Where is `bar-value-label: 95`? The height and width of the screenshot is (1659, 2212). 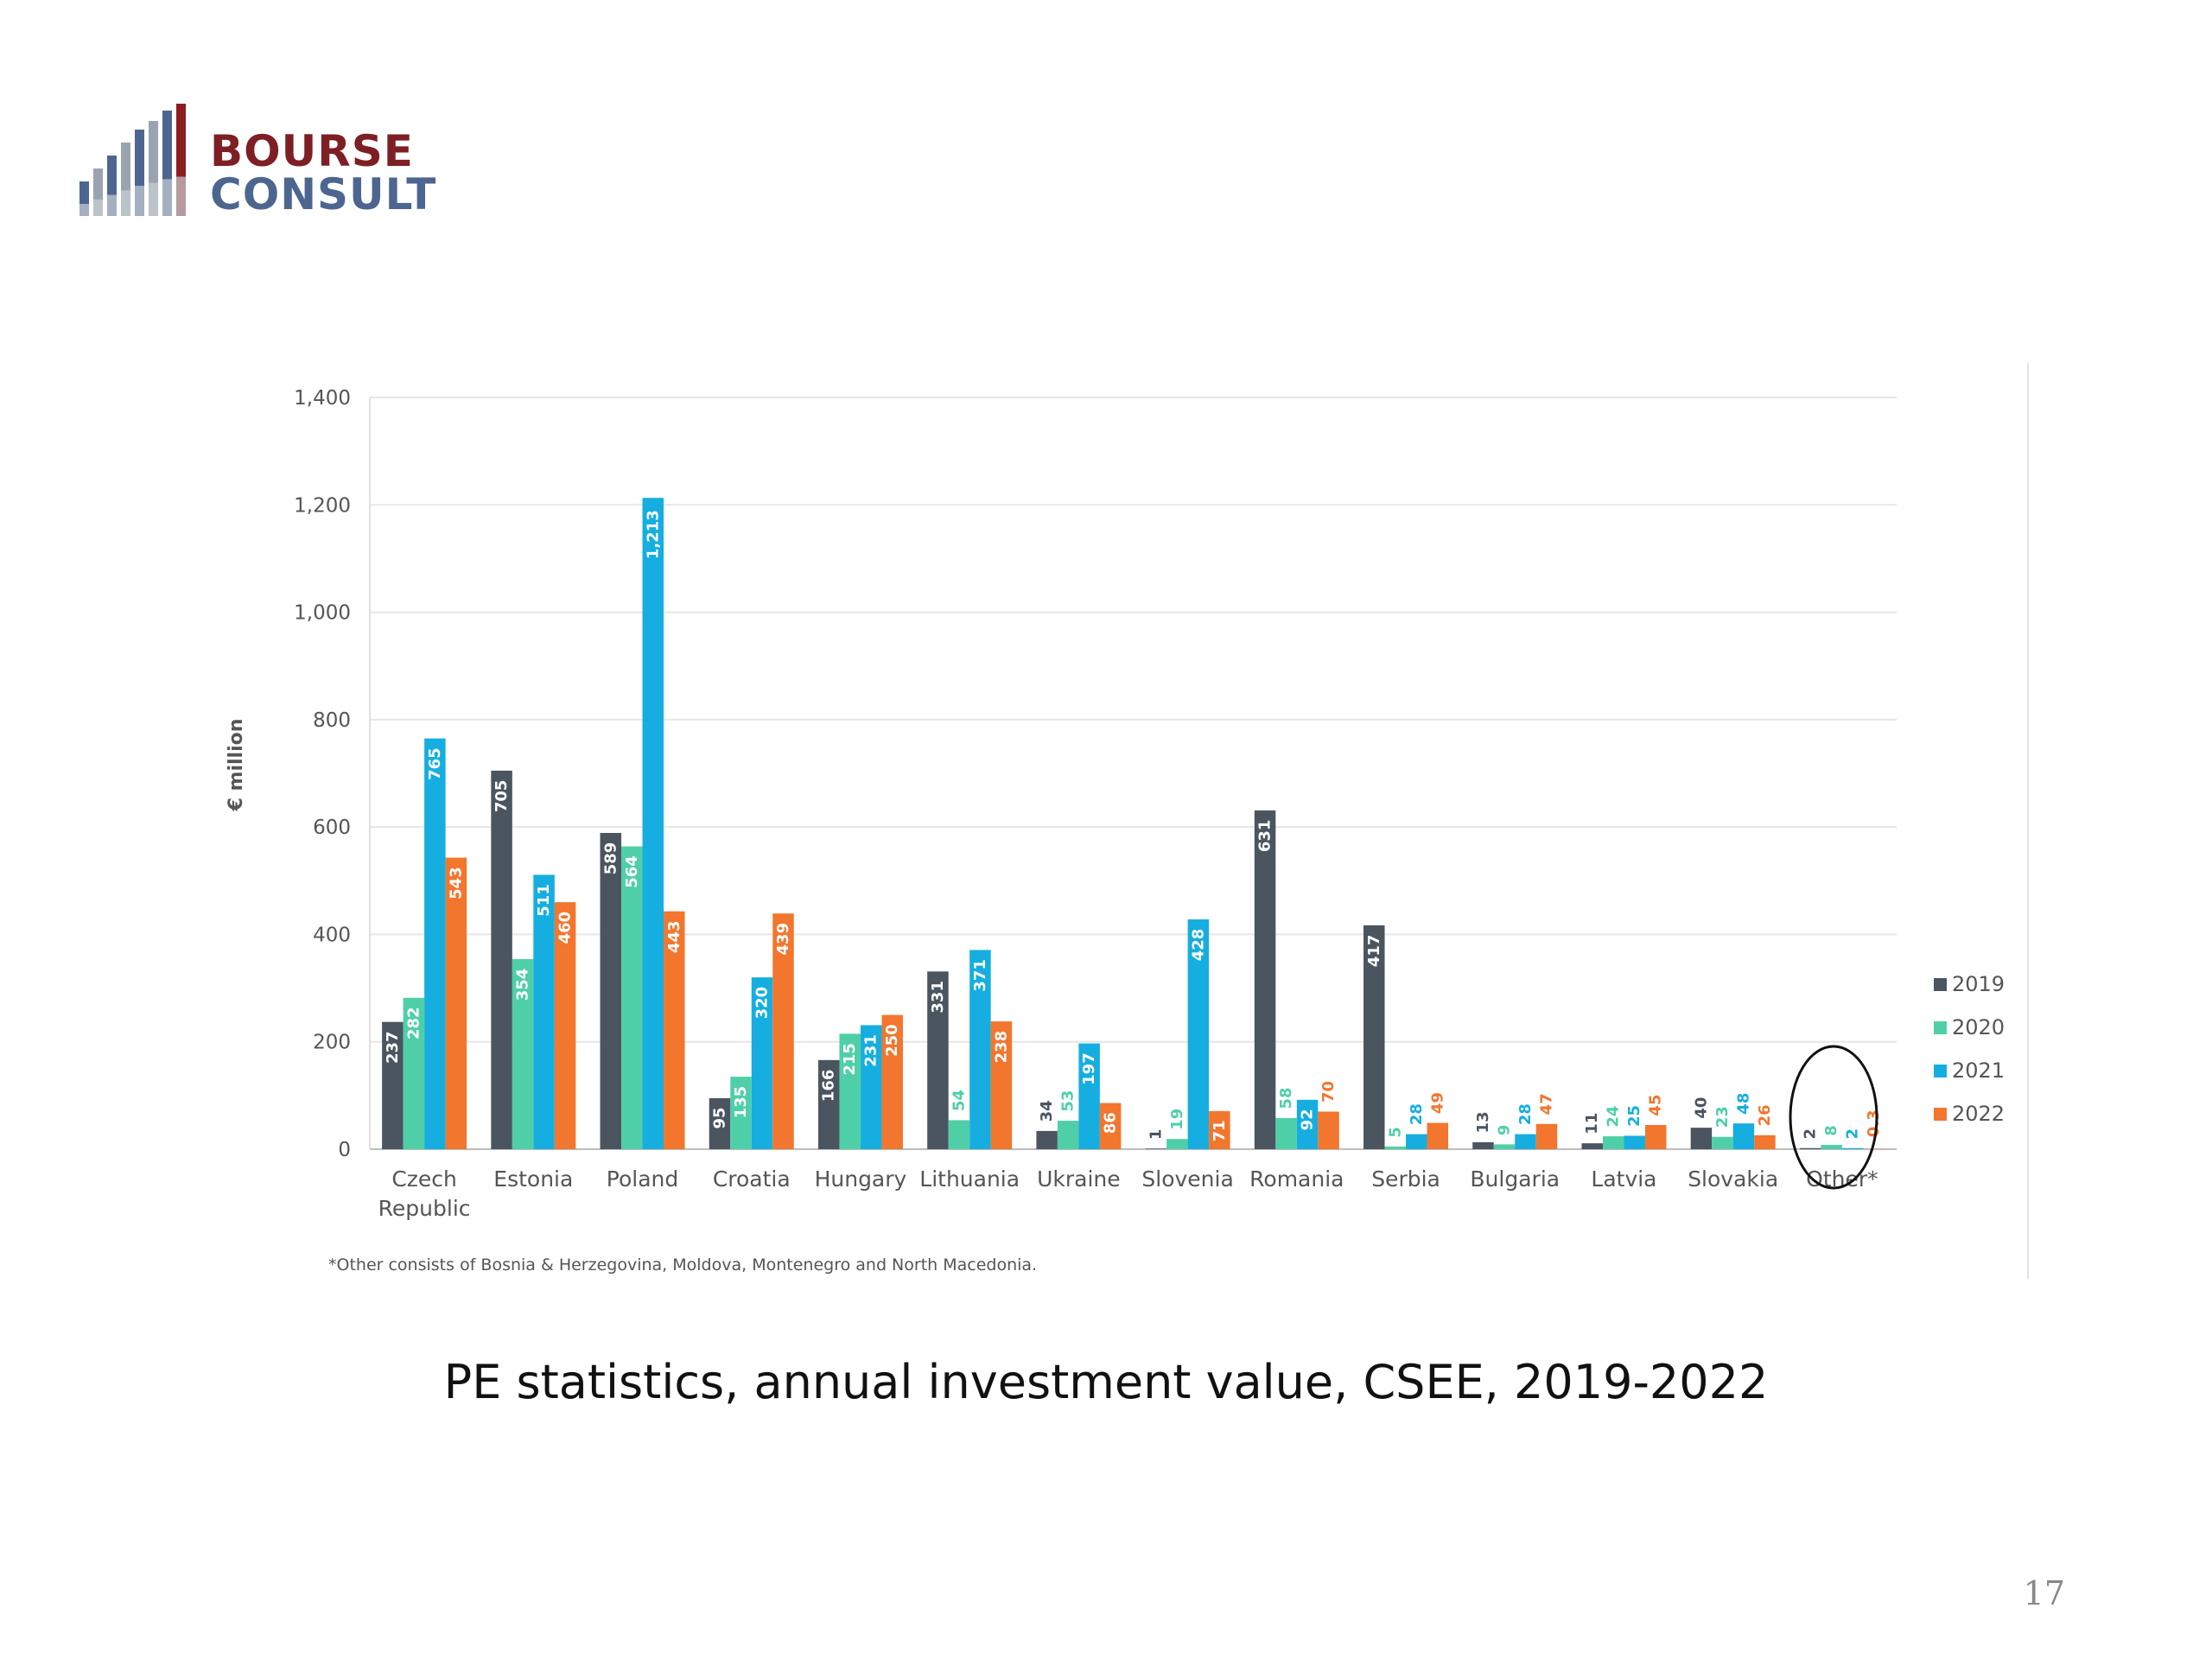 bar-value-label: 95 is located at coordinates (720, 1117).